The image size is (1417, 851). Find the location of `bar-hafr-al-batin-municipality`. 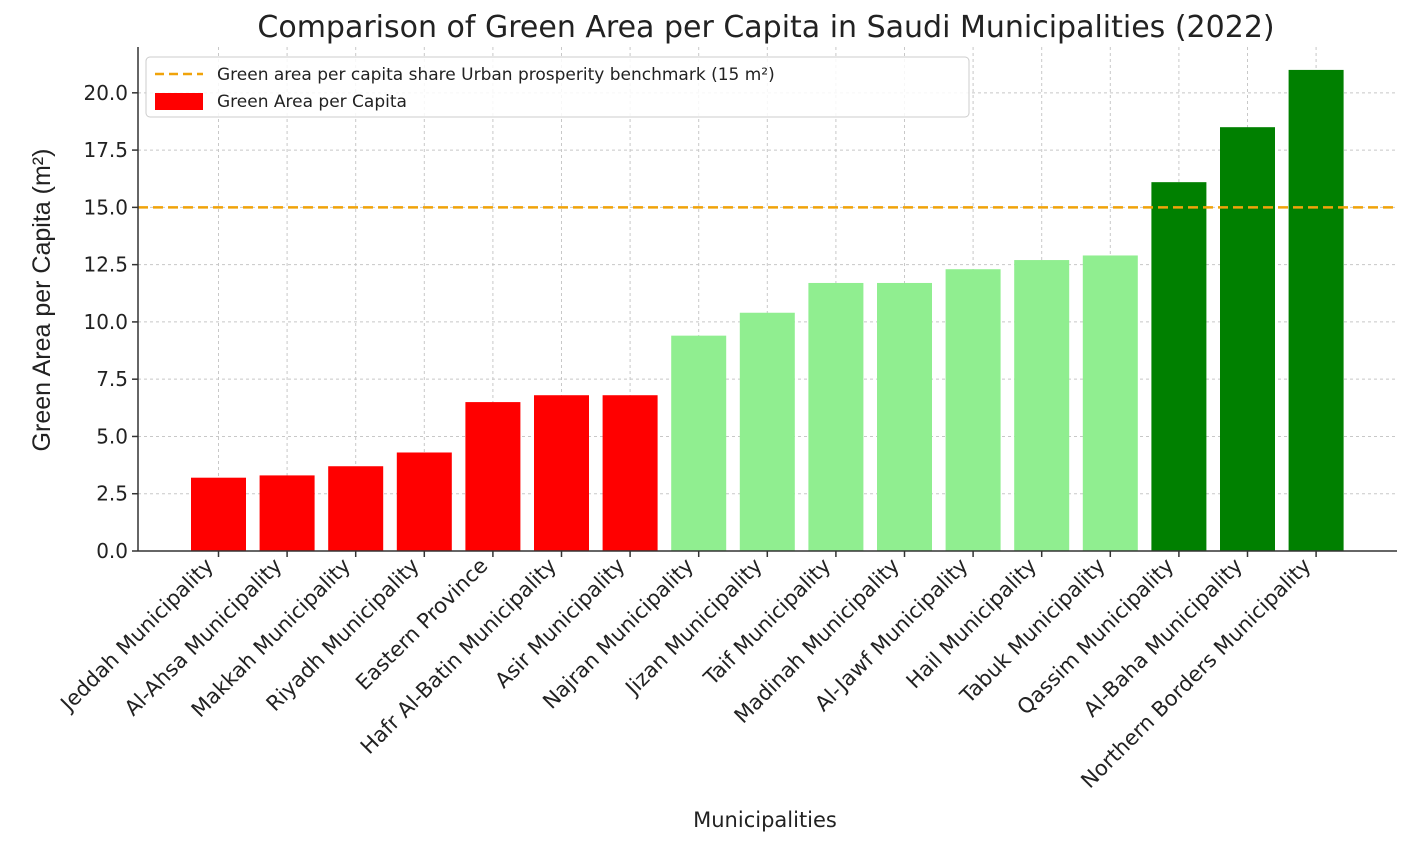

bar-hafr-al-batin-municipality is located at coordinates (561, 473).